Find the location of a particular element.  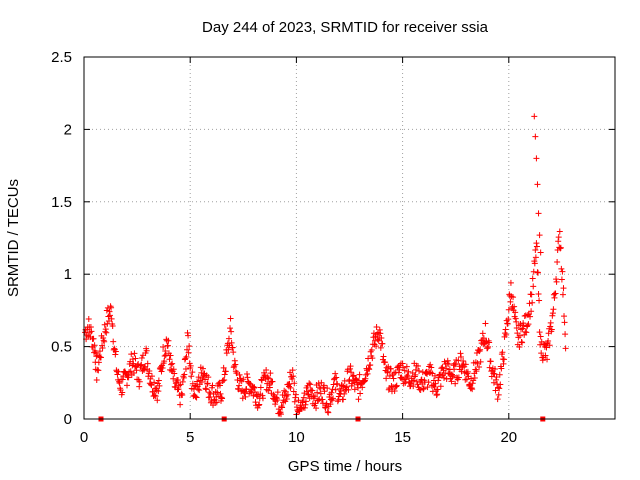

y-tick-label: 0 is located at coordinates (68, 419).